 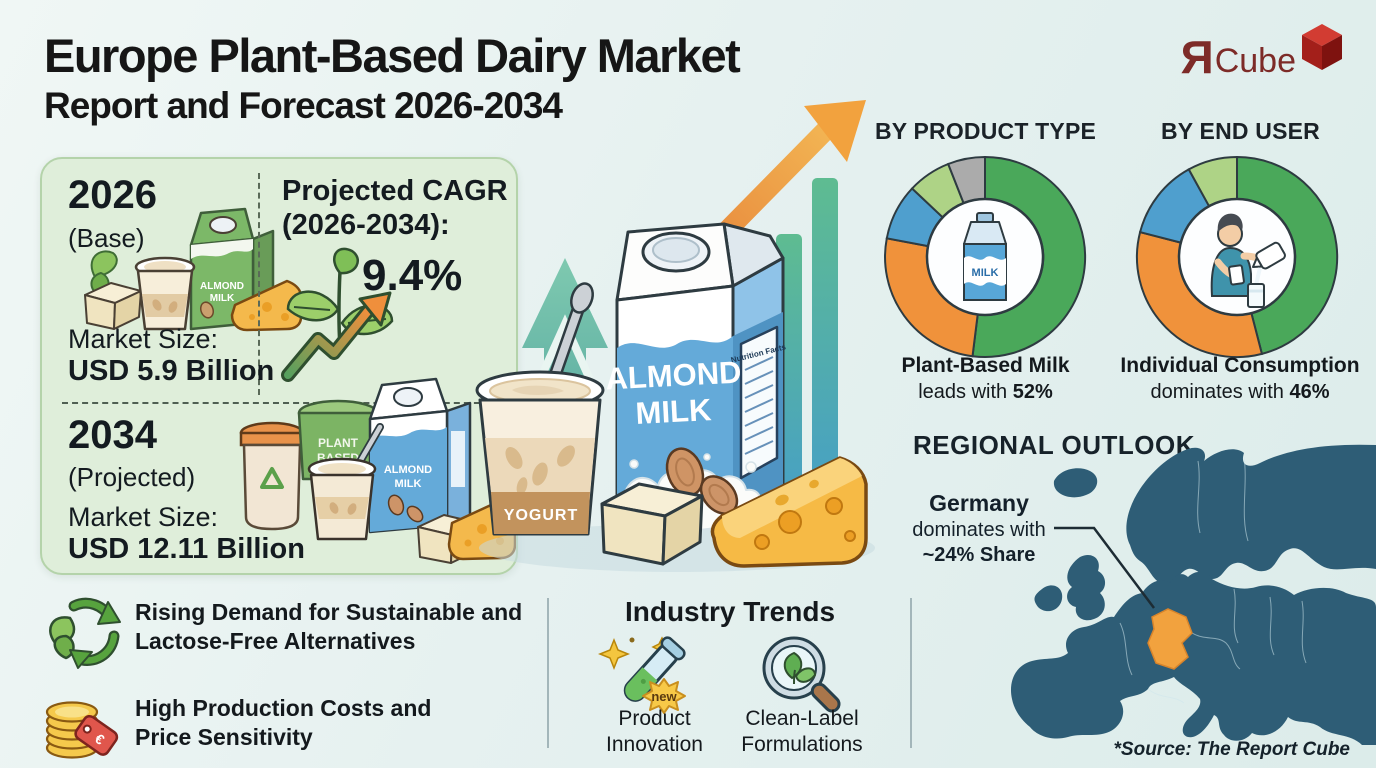 What do you see at coordinates (1255, 61) in the screenshot?
I see `logo-word: Cube` at bounding box center [1255, 61].